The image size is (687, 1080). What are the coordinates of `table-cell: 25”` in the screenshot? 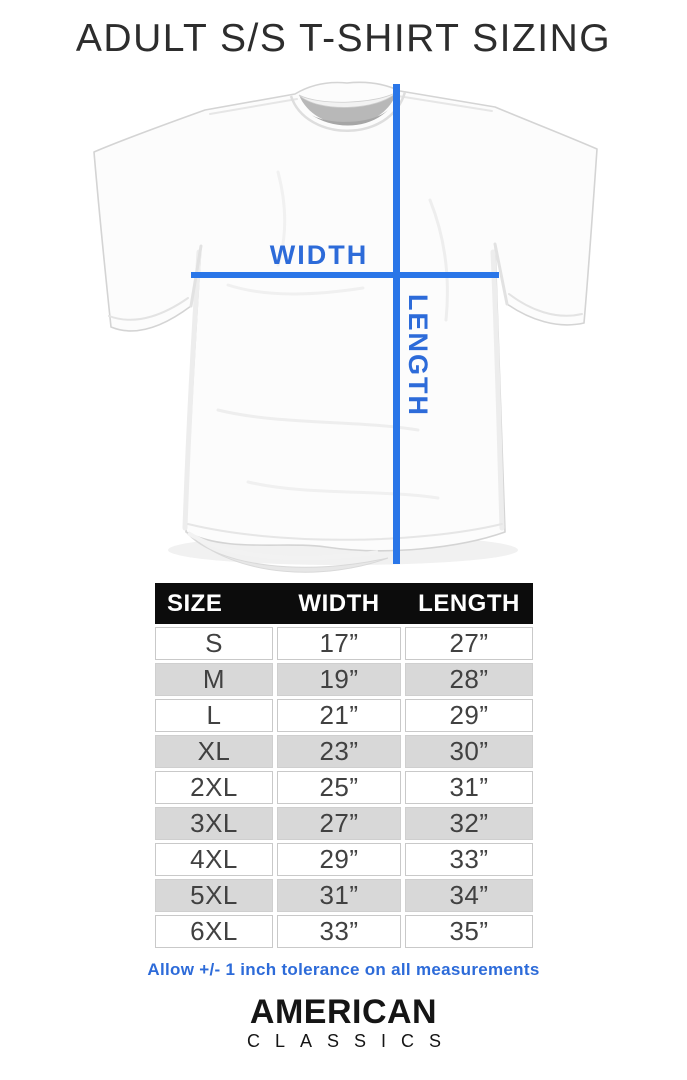 It's located at (339, 787).